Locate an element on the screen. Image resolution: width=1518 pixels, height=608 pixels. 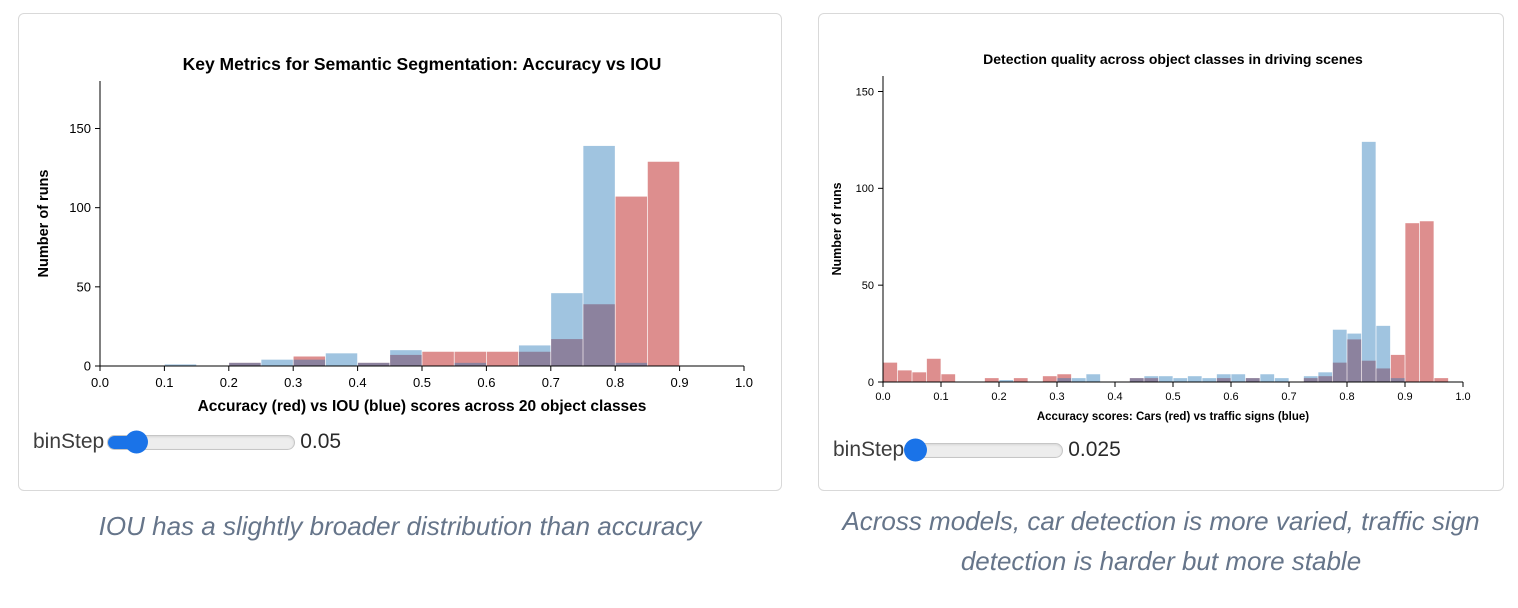
binstep-slider-value: 0.025 is located at coordinates (1094, 449).